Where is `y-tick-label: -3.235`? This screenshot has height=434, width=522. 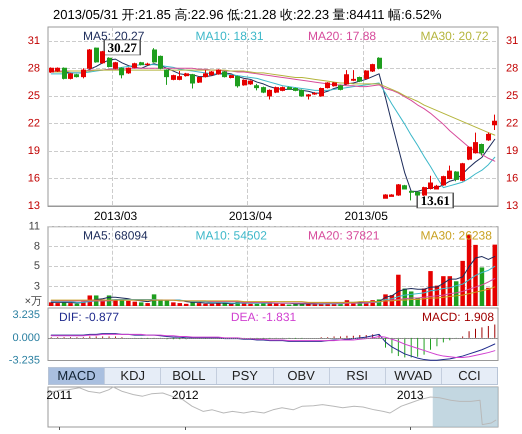
y-tick-label: -3.235 is located at coordinates (24, 360).